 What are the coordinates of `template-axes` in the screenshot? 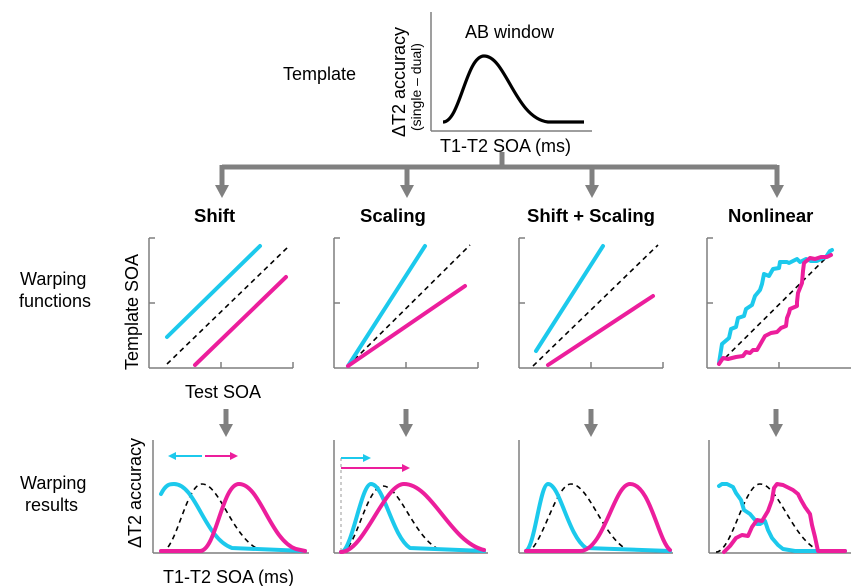 It's located at (511, 72).